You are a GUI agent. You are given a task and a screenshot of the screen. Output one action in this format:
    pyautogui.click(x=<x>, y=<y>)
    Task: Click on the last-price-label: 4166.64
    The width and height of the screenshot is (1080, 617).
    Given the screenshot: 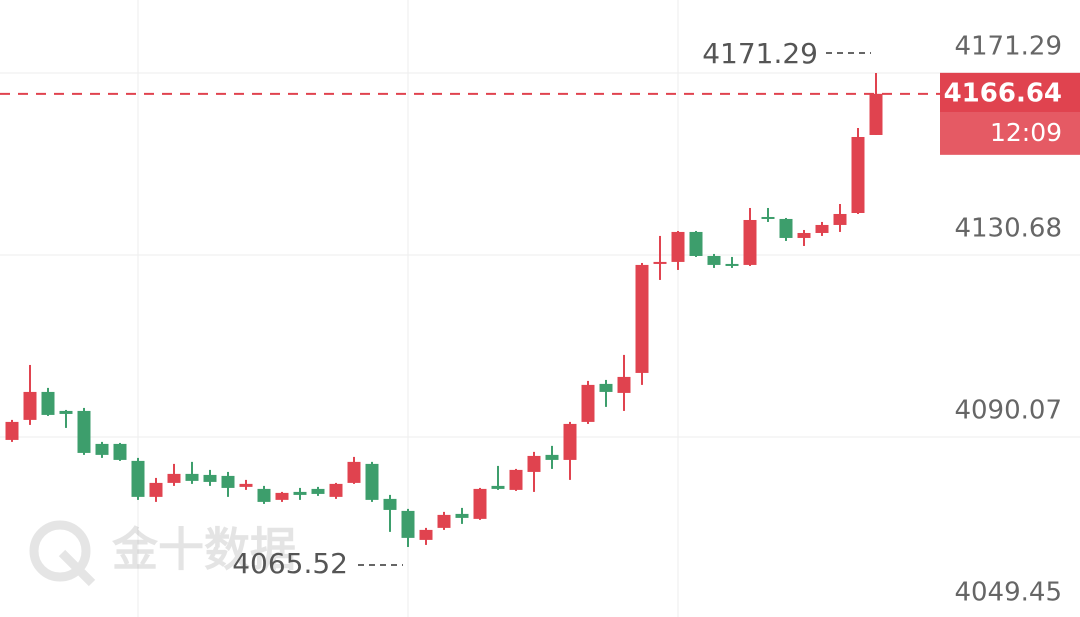 What is the action you would take?
    pyautogui.click(x=1003, y=93)
    